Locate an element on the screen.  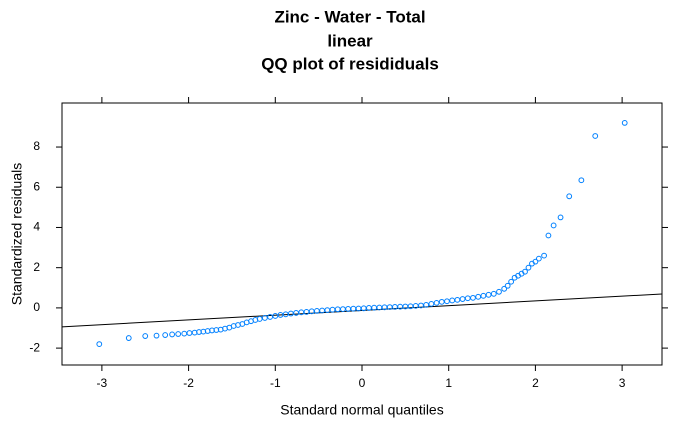
chart-title: linear is located at coordinates (350, 40).